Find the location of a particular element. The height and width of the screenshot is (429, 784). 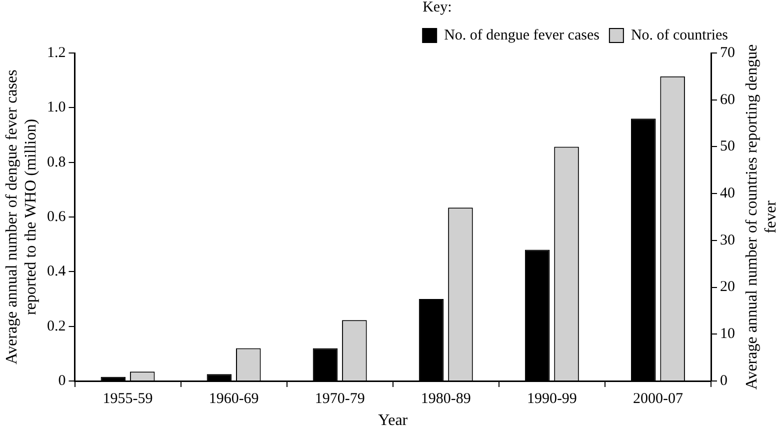

y-tick-label: 1.2 is located at coordinates (56, 52).